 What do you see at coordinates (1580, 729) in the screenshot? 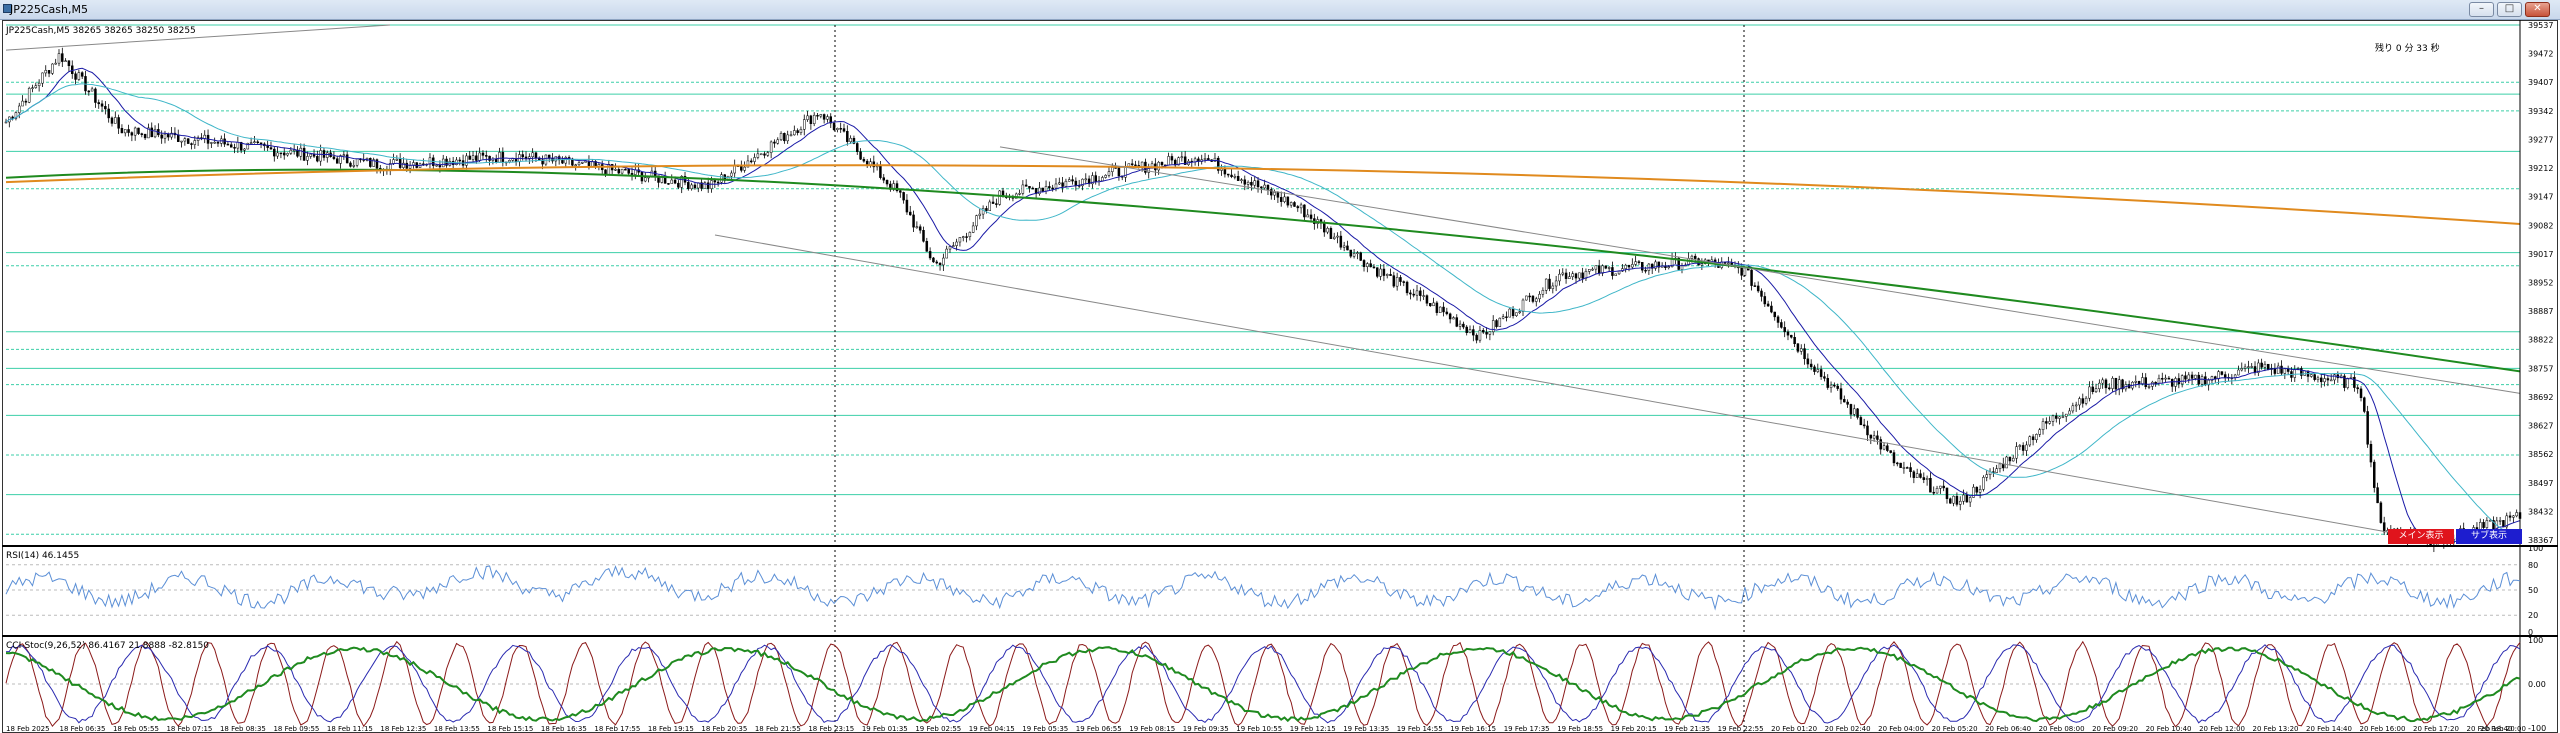
I see `time-axis-label: 19 Feb 18:55` at bounding box center [1580, 729].